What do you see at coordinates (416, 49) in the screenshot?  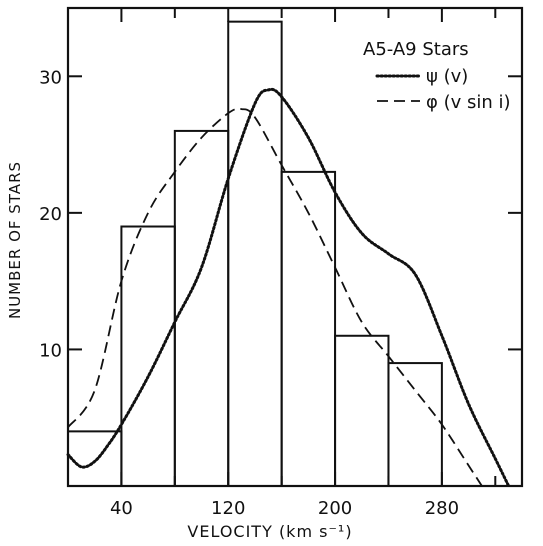 I see `legend-heading: A5-A9 Stars` at bounding box center [416, 49].